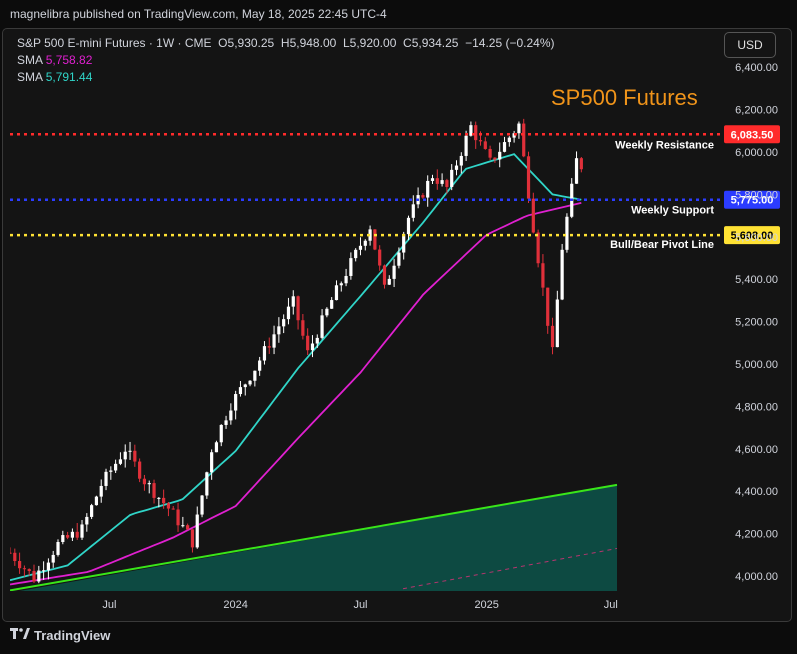  Describe the element at coordinates (69, 60) in the screenshot. I see `sma-slow-value: 5,758.82` at that location.